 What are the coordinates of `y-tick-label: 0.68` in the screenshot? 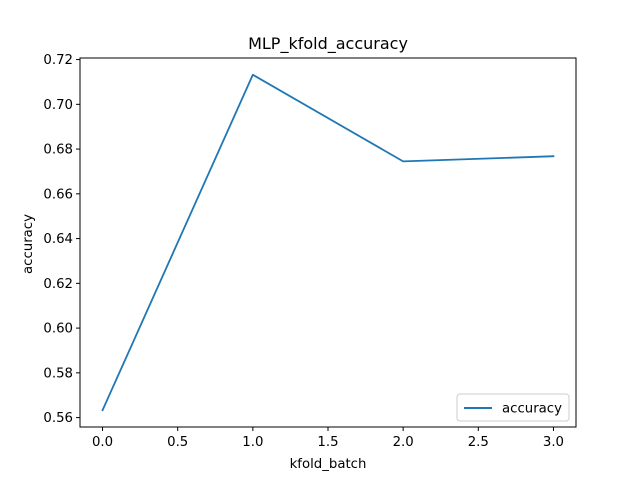 It's located at (58, 150).